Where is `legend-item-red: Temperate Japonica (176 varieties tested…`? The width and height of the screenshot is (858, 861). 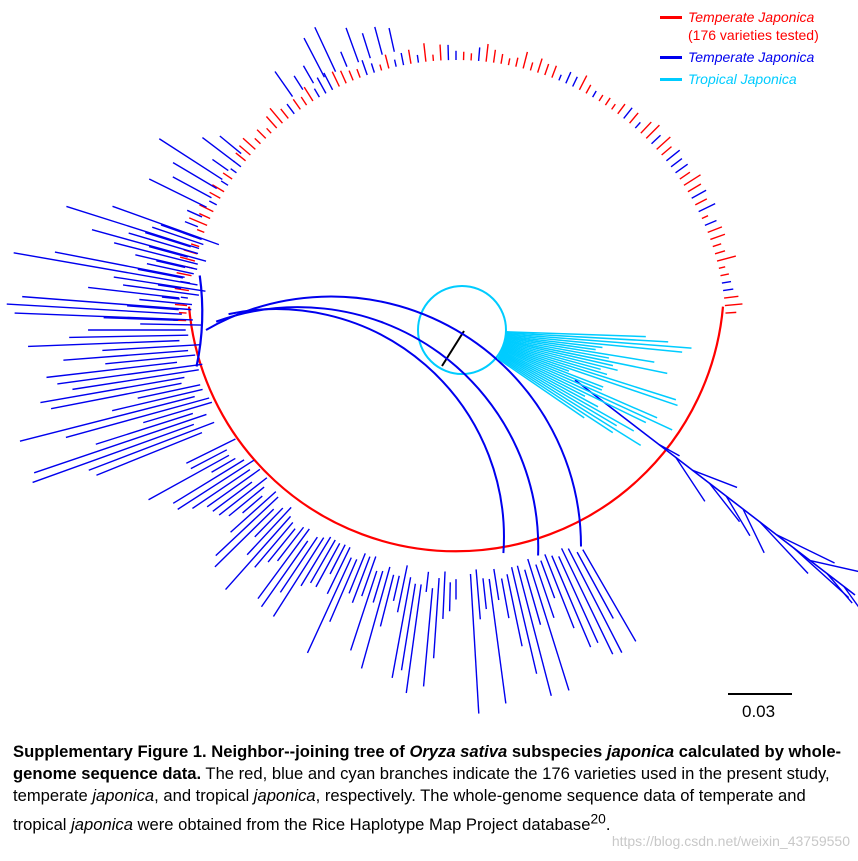
legend-item-red: Temperate Japonica (176 varieties tested… is located at coordinates (739, 26).